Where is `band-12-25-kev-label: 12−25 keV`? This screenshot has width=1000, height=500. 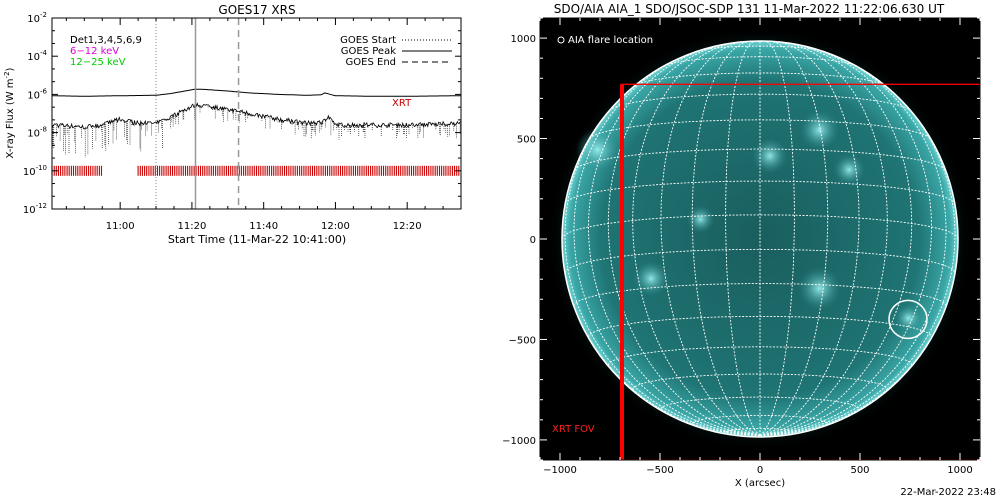
band-12-25-kev-label: 12−25 keV is located at coordinates (98, 62).